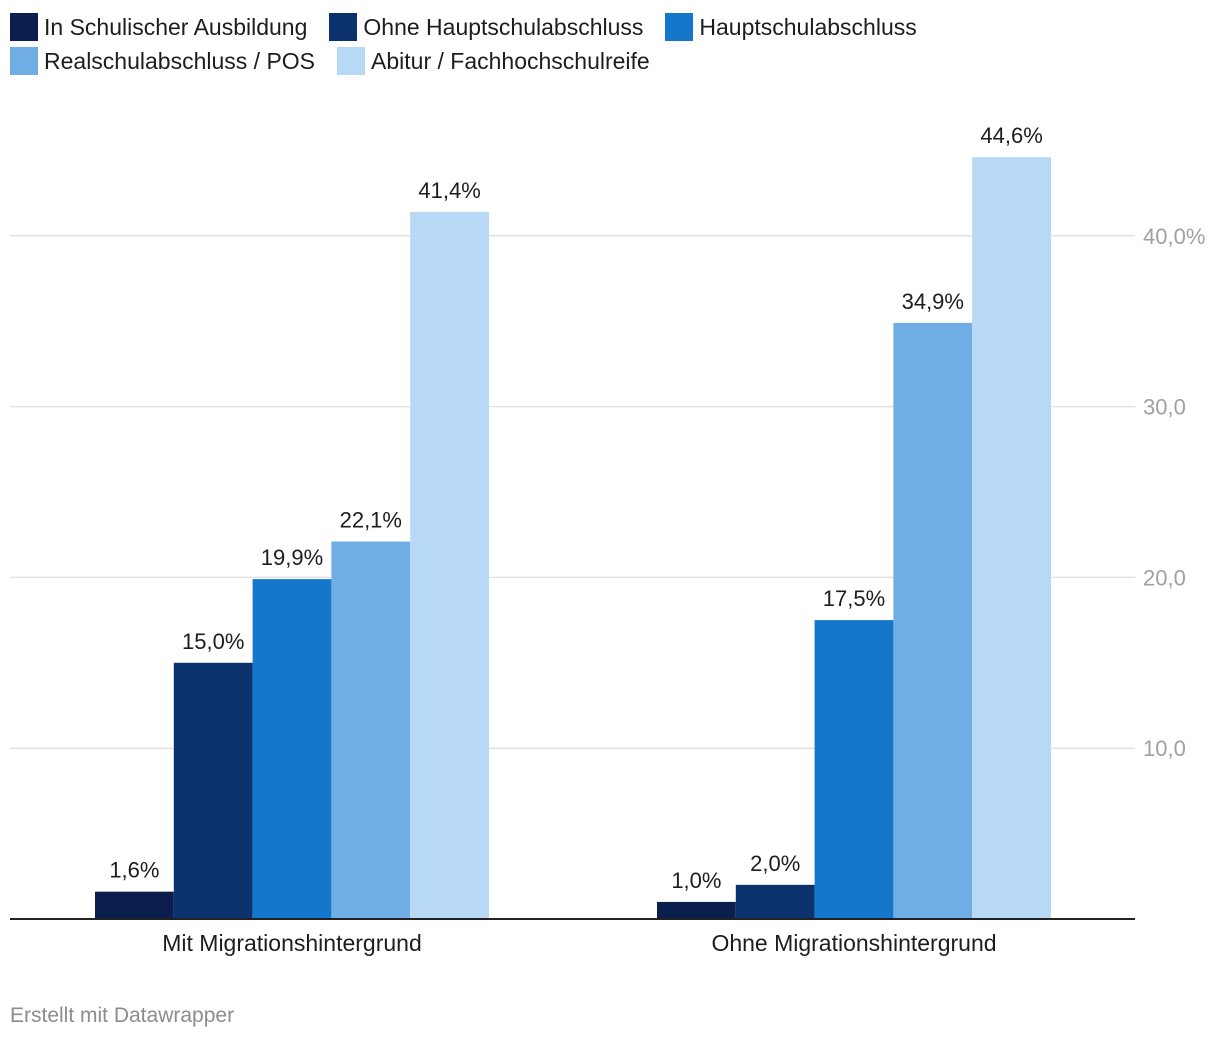 The height and width of the screenshot is (1042, 1220). Describe the element at coordinates (696, 880) in the screenshot. I see `data-label: 1,0%` at that location.